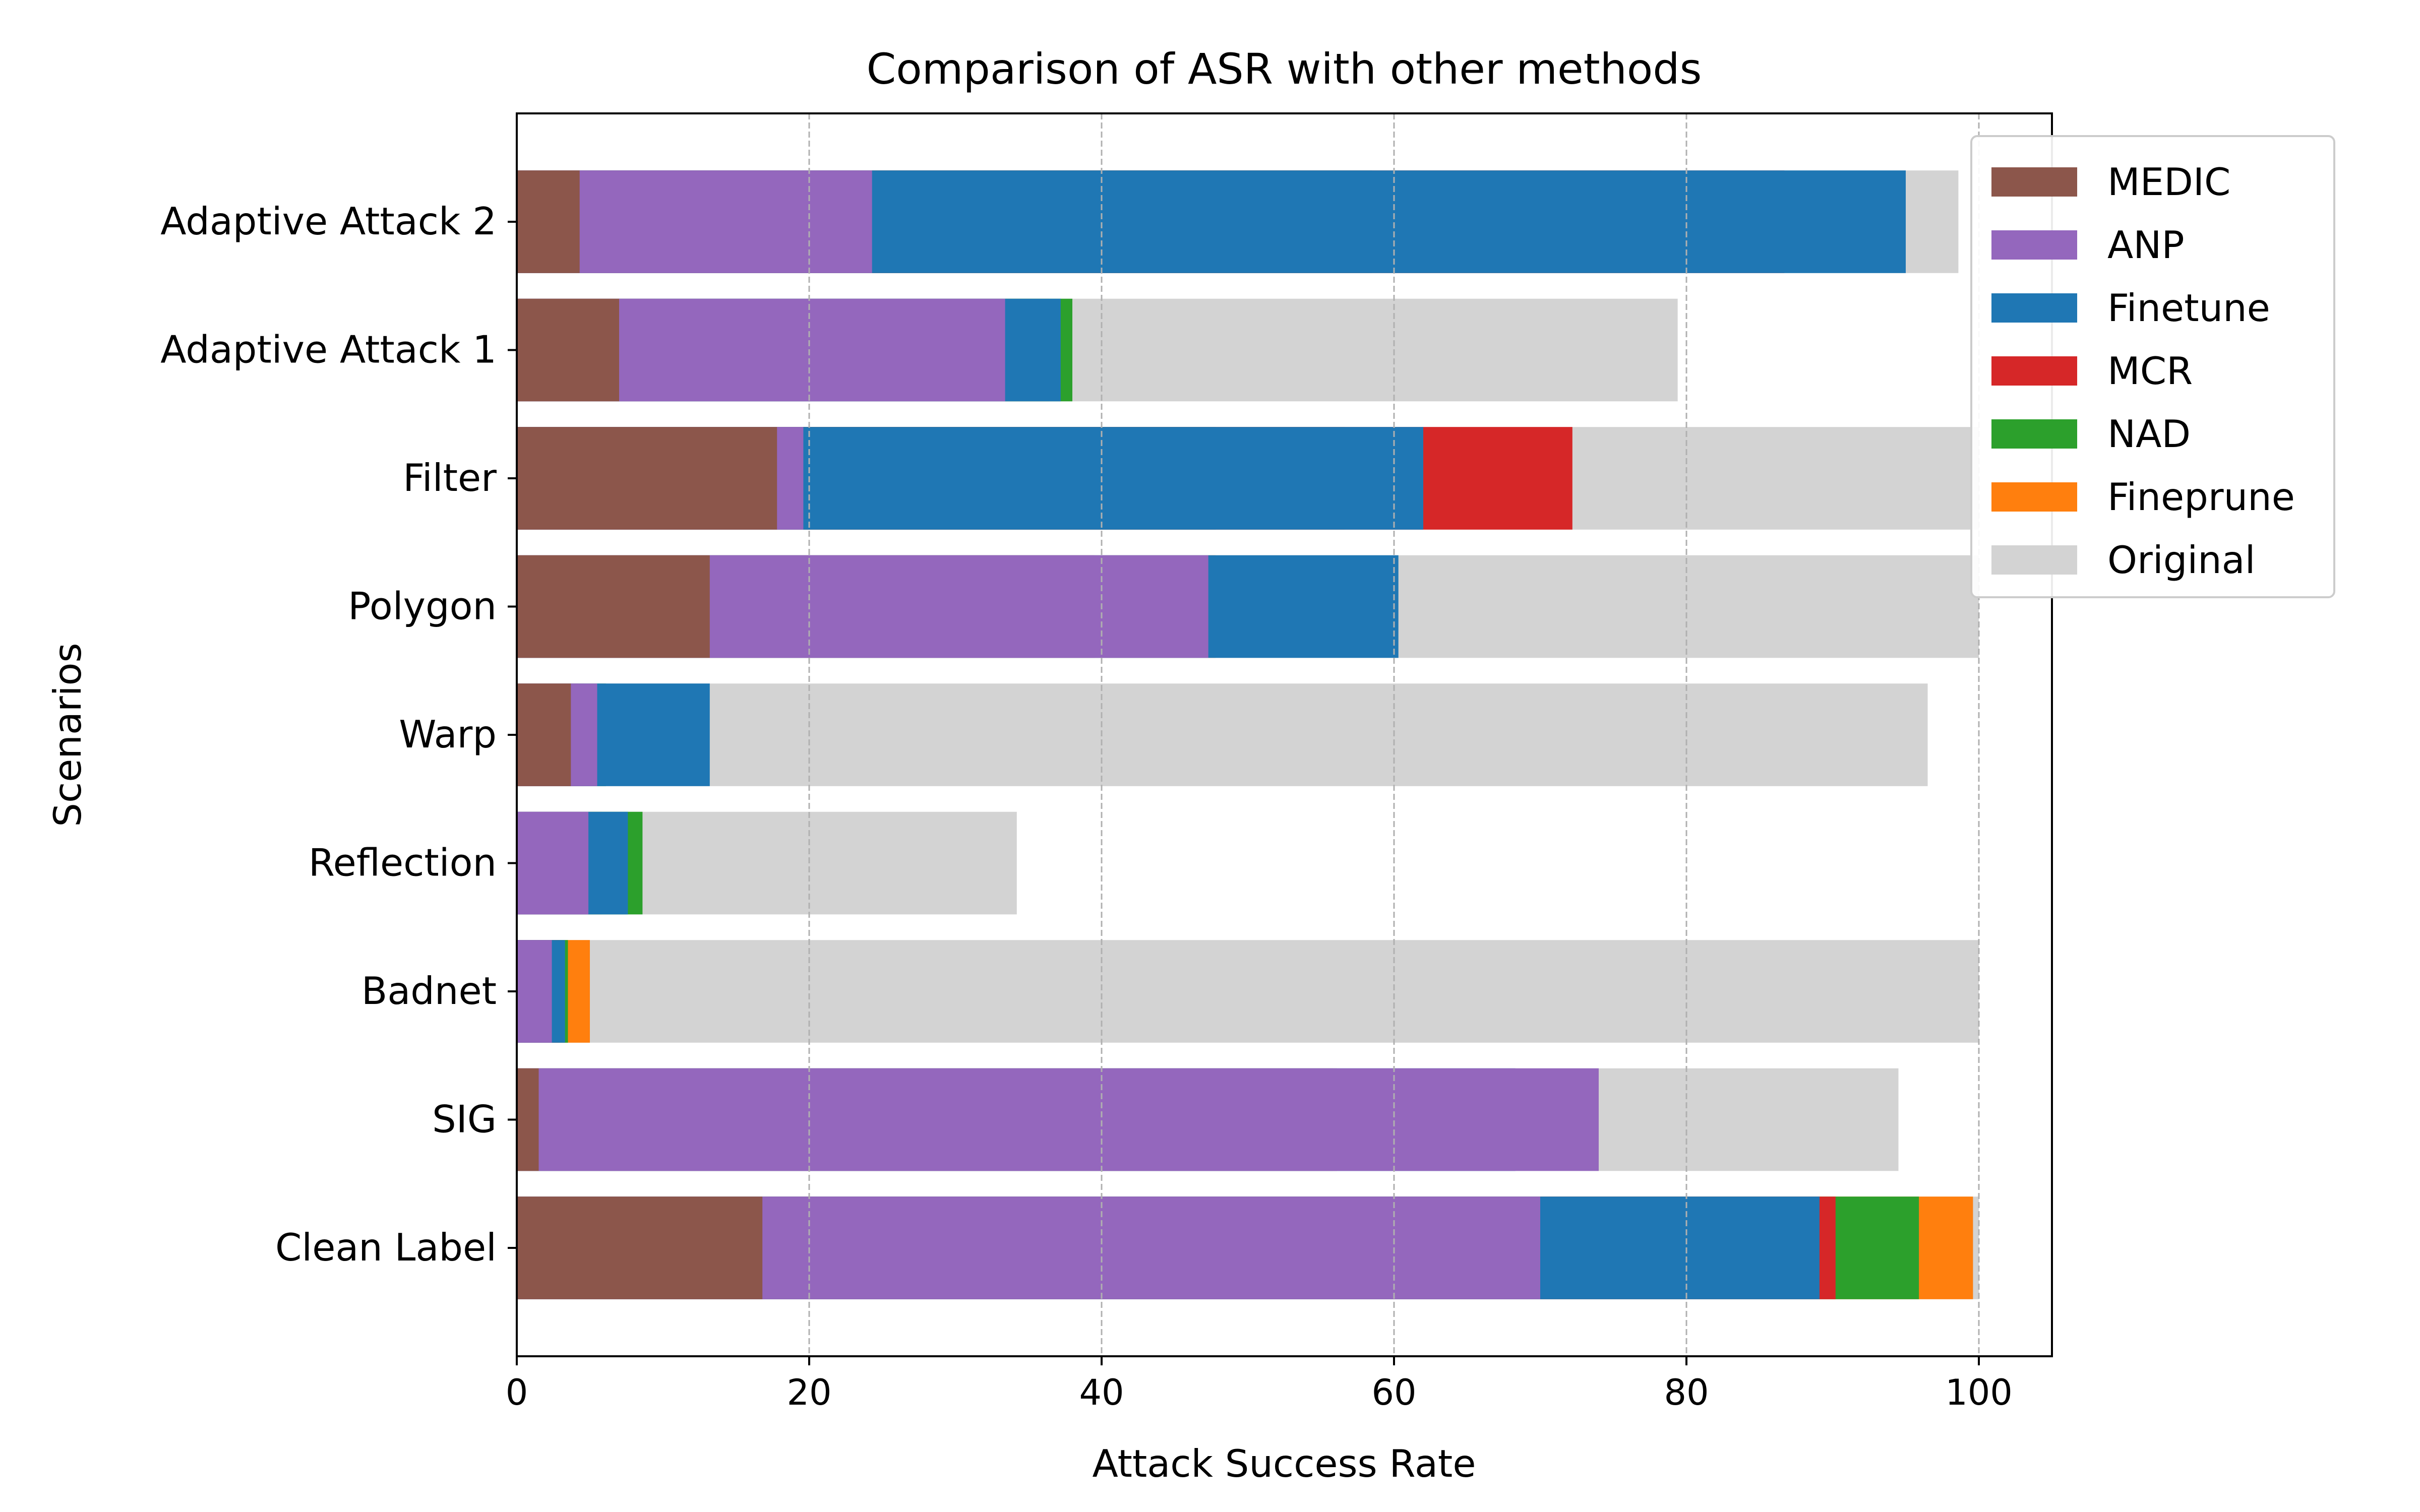  Describe the element at coordinates (1686, 1392) in the screenshot. I see `x-tick-label: 80` at that location.